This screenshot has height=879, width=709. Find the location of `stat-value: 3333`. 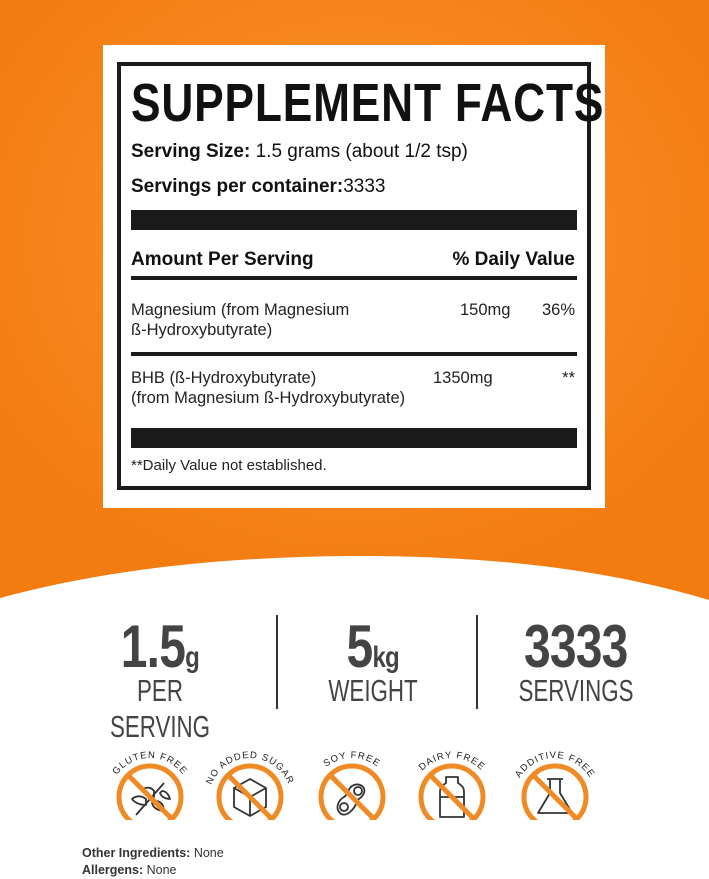

stat-value: 3333 is located at coordinates (576, 646).